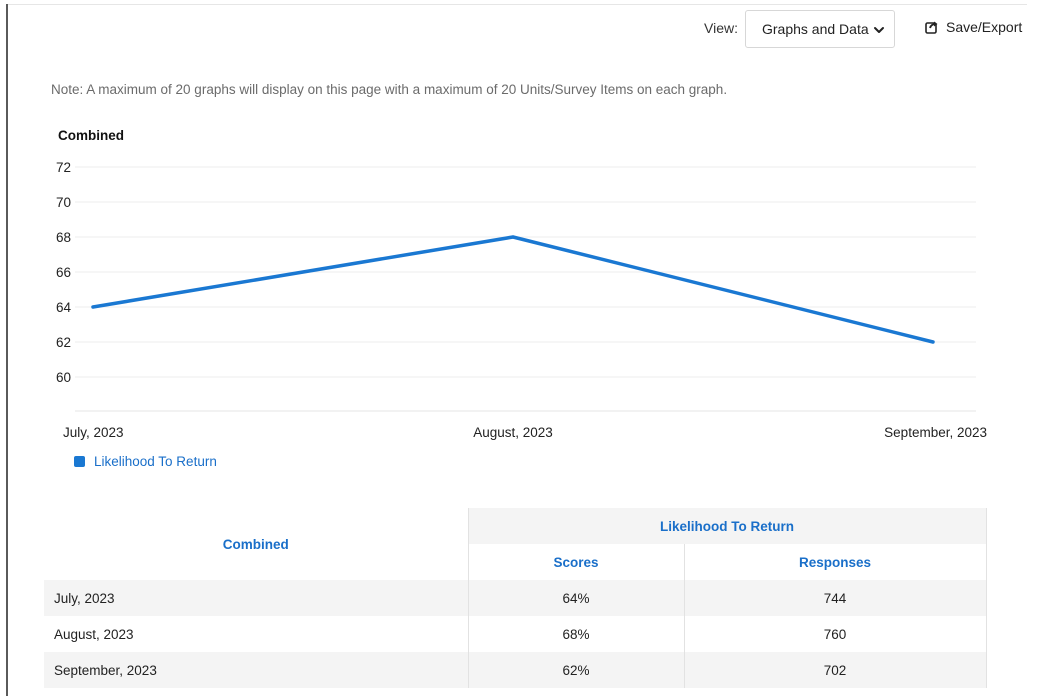 This screenshot has height=700, width=1041. I want to click on page-border-left, so click(7, 350).